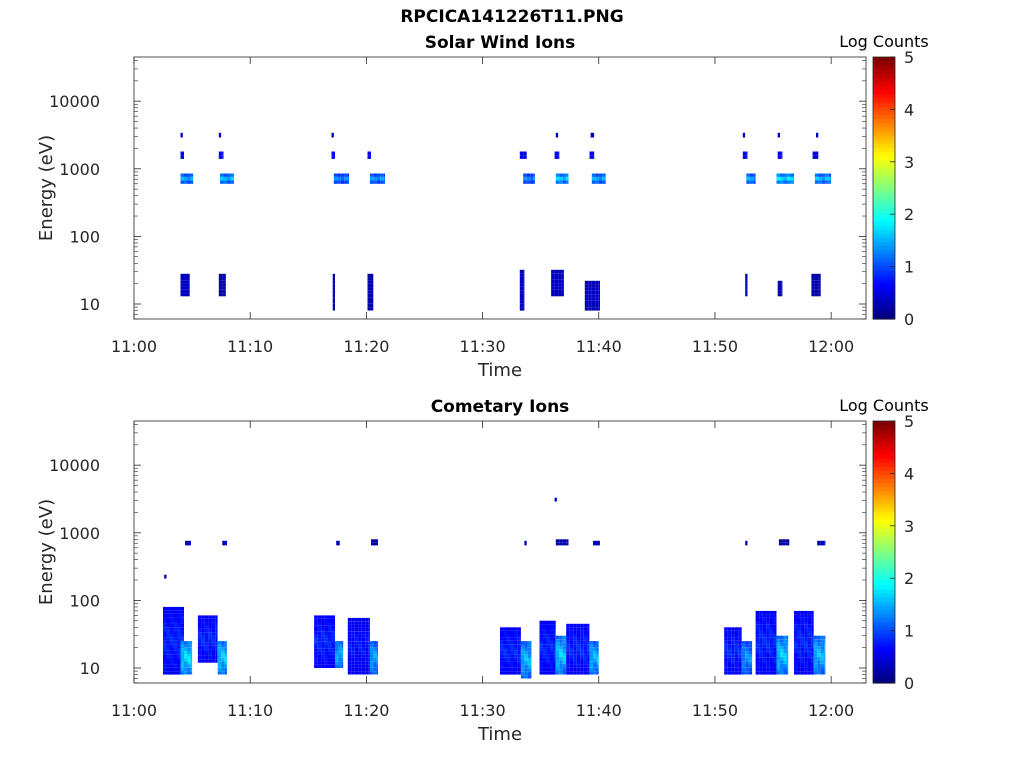 This screenshot has height=768, width=1024. I want to click on colorbar-tick-label: 1, so click(909, 267).